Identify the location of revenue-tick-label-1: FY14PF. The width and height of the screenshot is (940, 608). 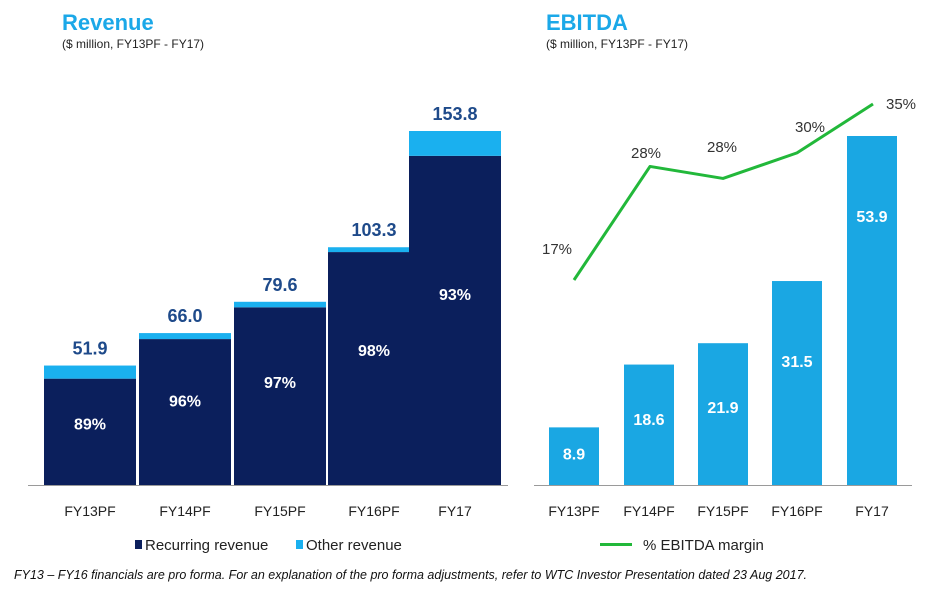
(184, 511).